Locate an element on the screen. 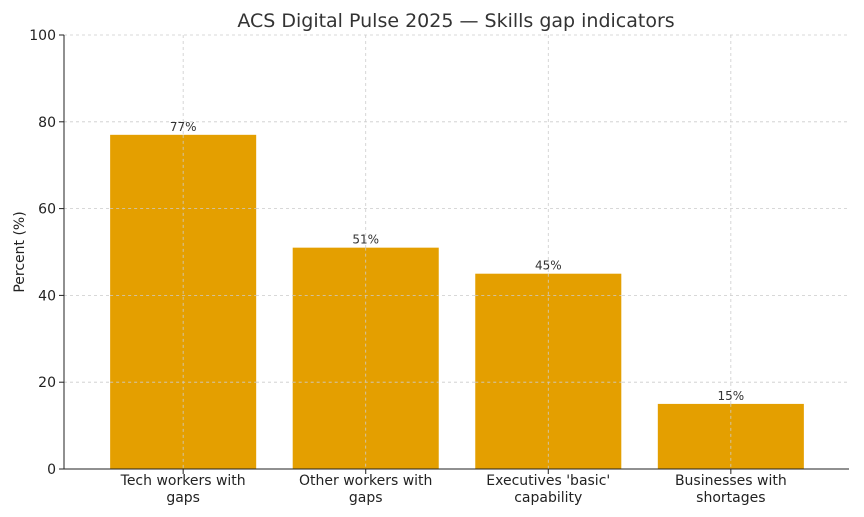  x-tick-label: Other workers with gaps is located at coordinates (365, 489).